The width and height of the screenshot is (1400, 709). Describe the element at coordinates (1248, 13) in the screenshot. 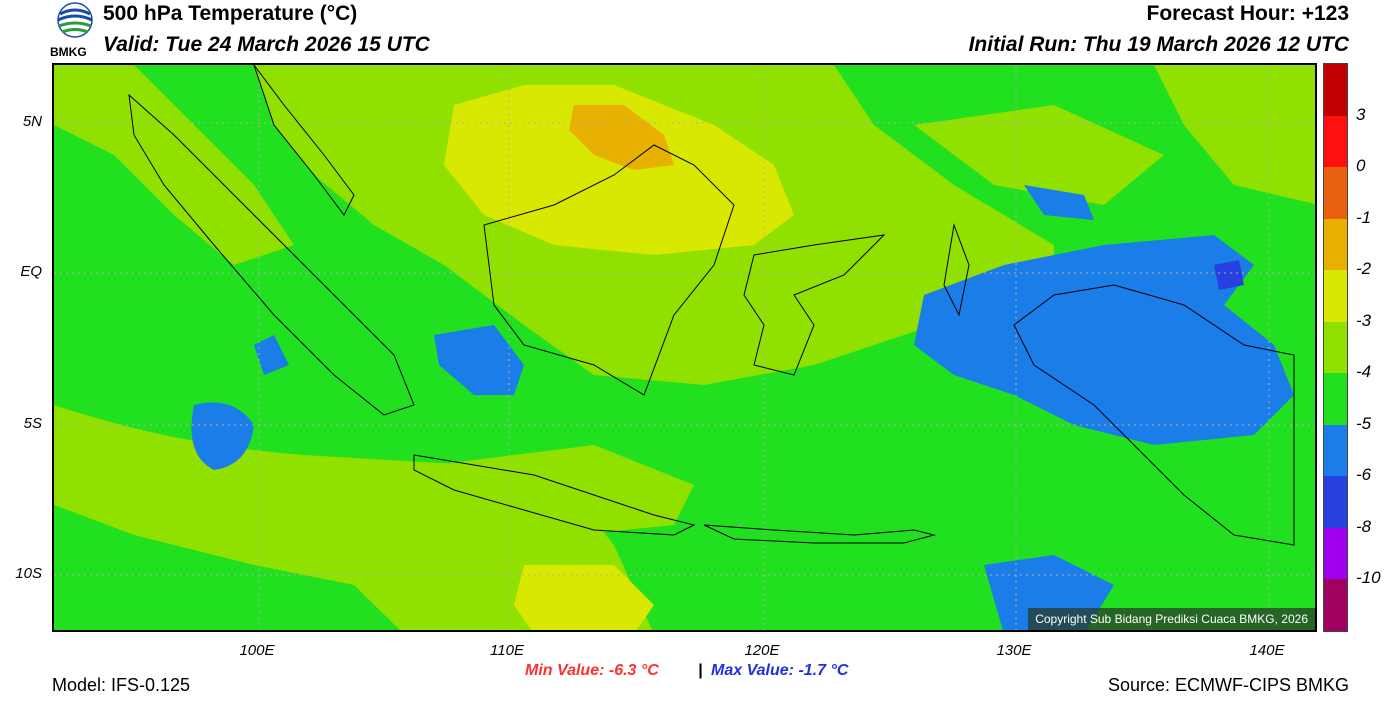

I see `forecast-hour: Forecast Hour: +123` at that location.